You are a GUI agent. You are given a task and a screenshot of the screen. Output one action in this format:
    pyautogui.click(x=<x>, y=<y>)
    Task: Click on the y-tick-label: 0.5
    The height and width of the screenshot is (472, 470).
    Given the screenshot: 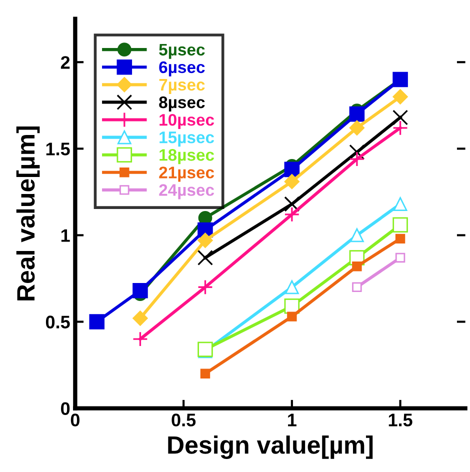 What is the action you would take?
    pyautogui.click(x=58, y=322)
    